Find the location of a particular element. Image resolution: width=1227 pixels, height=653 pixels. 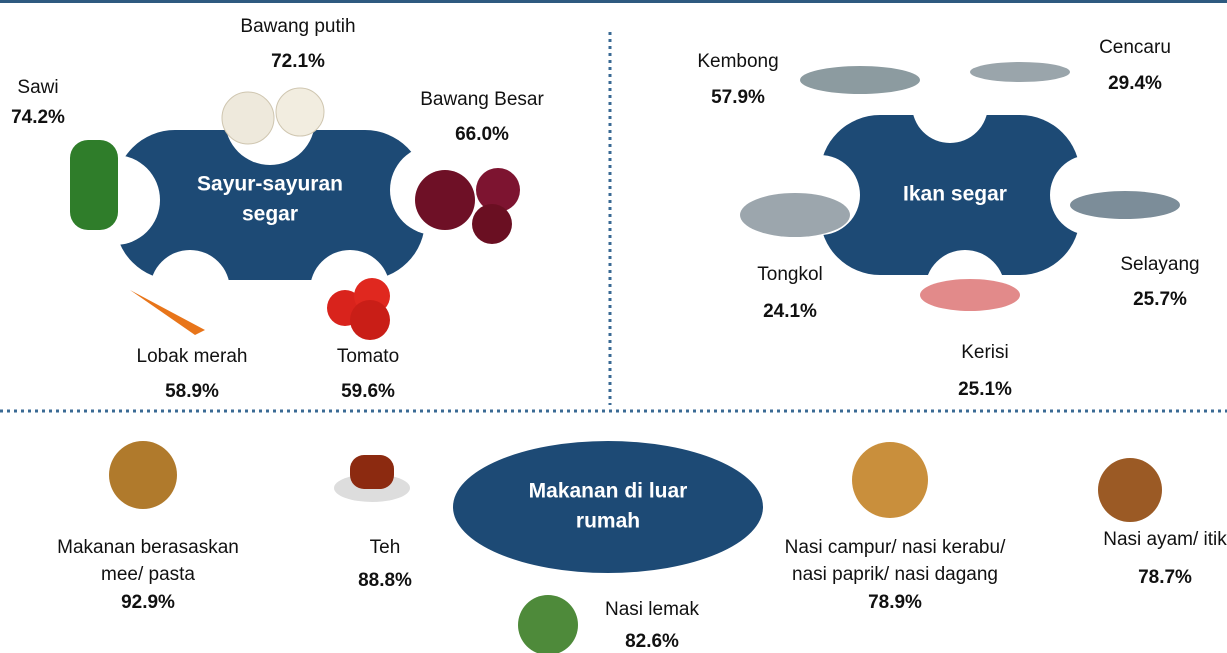

hub-title: Makanan di luar is located at coordinates (608, 491).